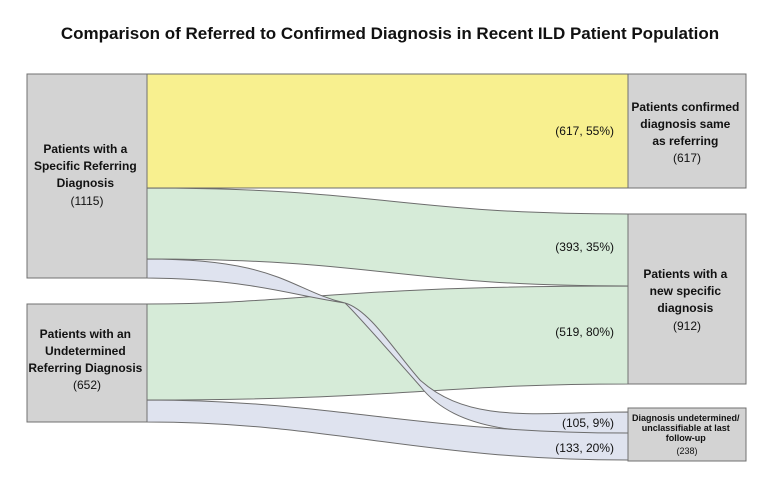 Image resolution: width=780 pixels, height=488 pixels. I want to click on node-undetermined-final, so click(687, 434).